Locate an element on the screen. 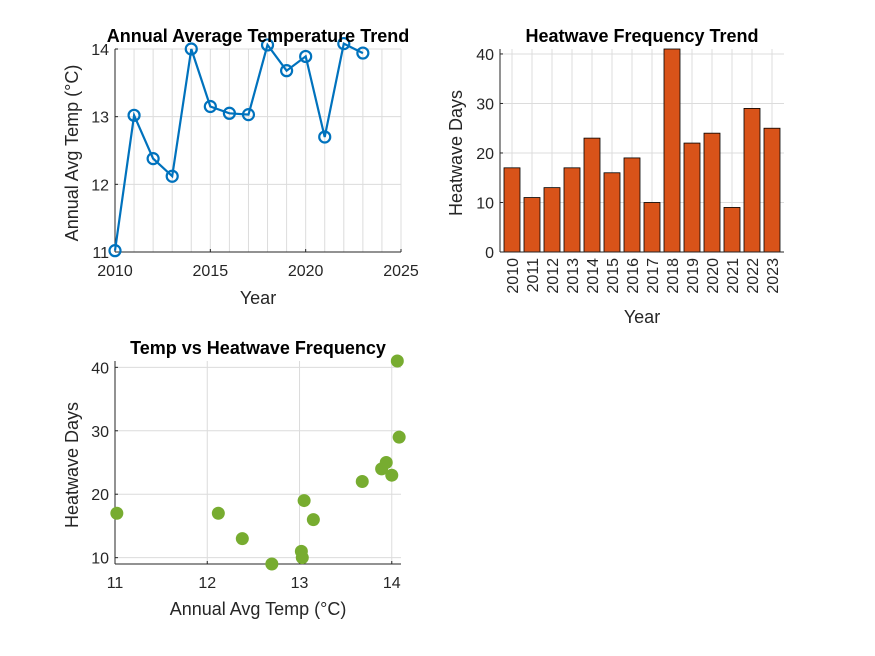 The height and width of the screenshot is (656, 875). series-line is located at coordinates (238, 146).